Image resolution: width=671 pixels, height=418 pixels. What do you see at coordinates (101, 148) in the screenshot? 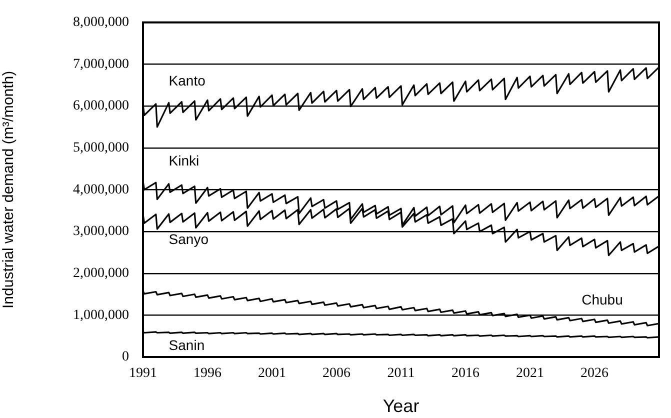
I see `y-tick-label: 5,000,000` at bounding box center [101, 148].